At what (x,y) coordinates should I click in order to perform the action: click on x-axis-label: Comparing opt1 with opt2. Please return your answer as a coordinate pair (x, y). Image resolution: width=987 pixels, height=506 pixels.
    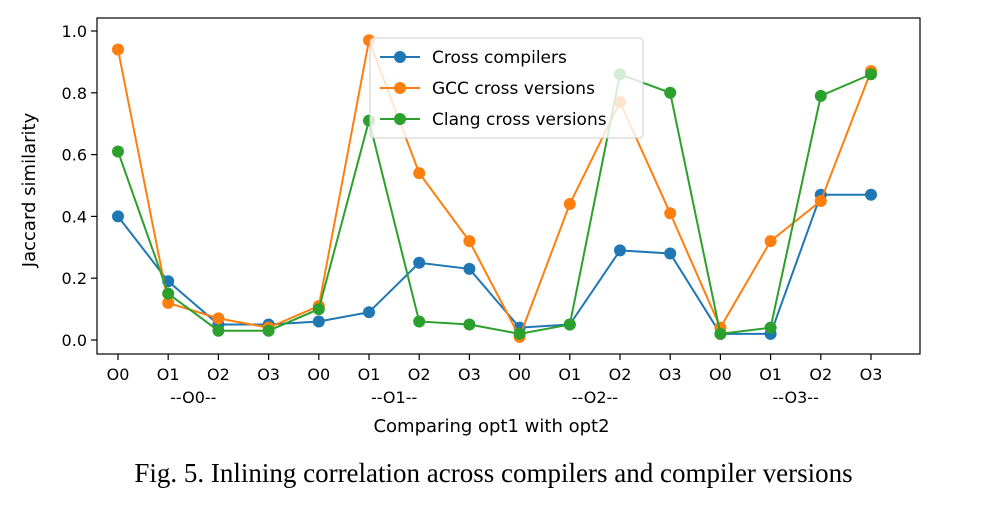
    Looking at the image, I should click on (491, 426).